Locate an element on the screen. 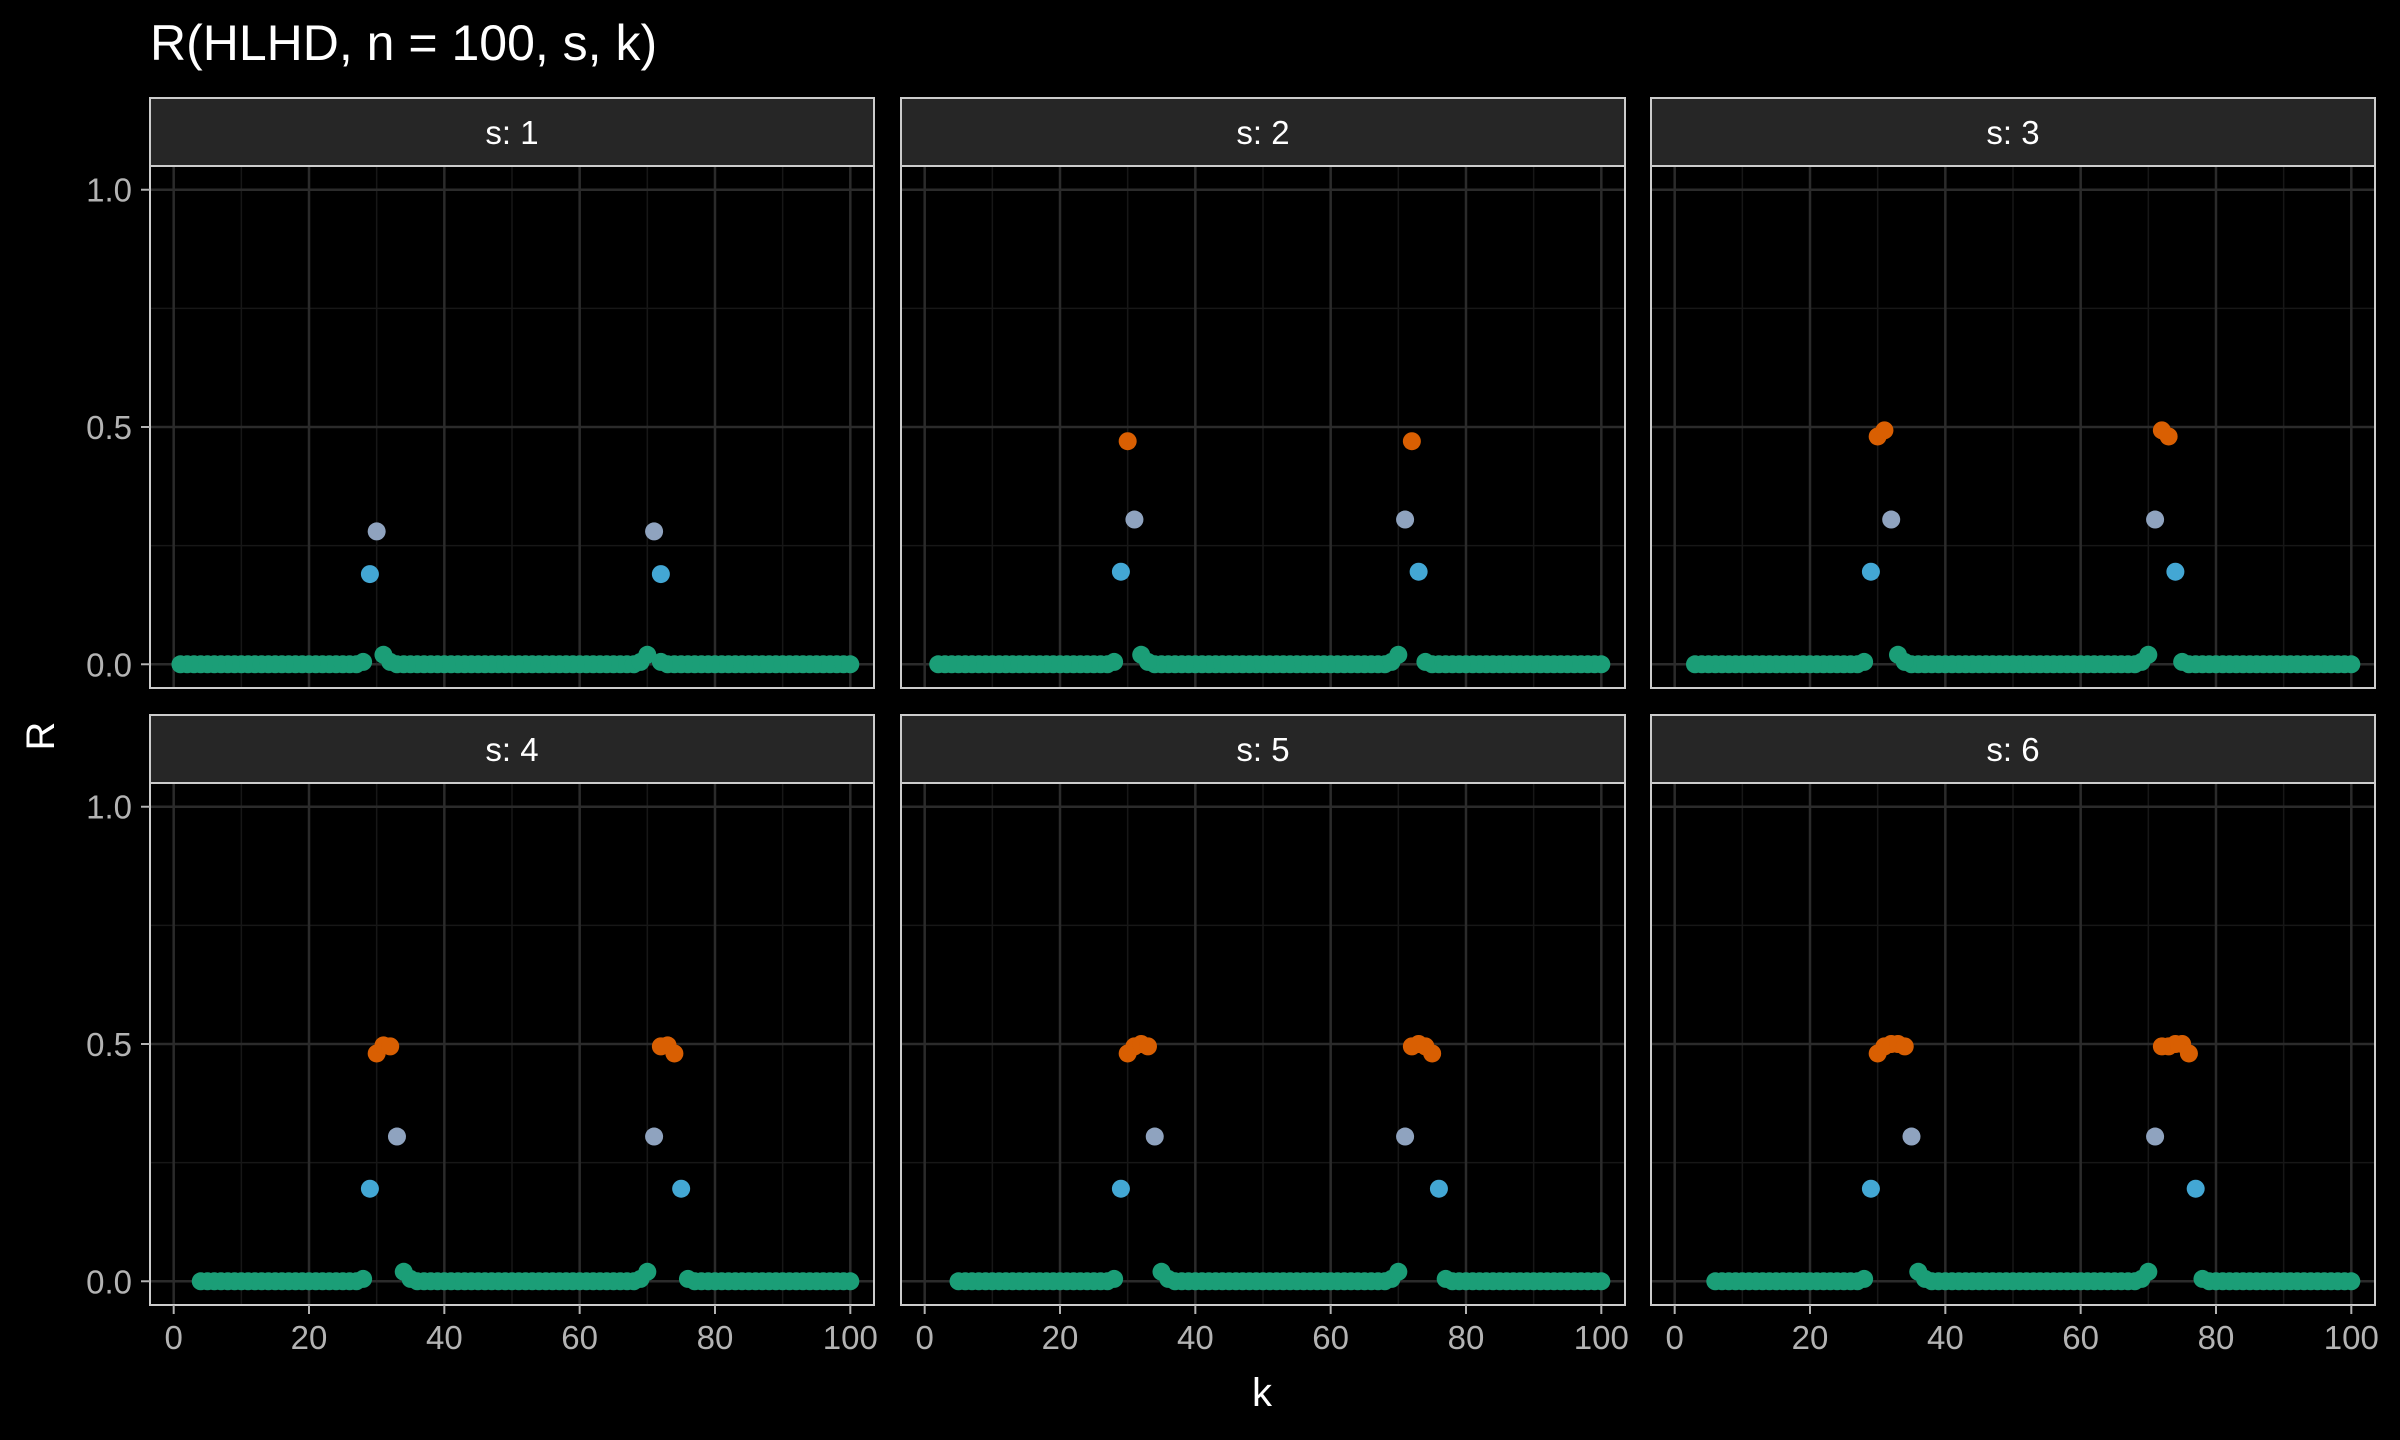  x-axis-title: k is located at coordinates (1262, 1393).